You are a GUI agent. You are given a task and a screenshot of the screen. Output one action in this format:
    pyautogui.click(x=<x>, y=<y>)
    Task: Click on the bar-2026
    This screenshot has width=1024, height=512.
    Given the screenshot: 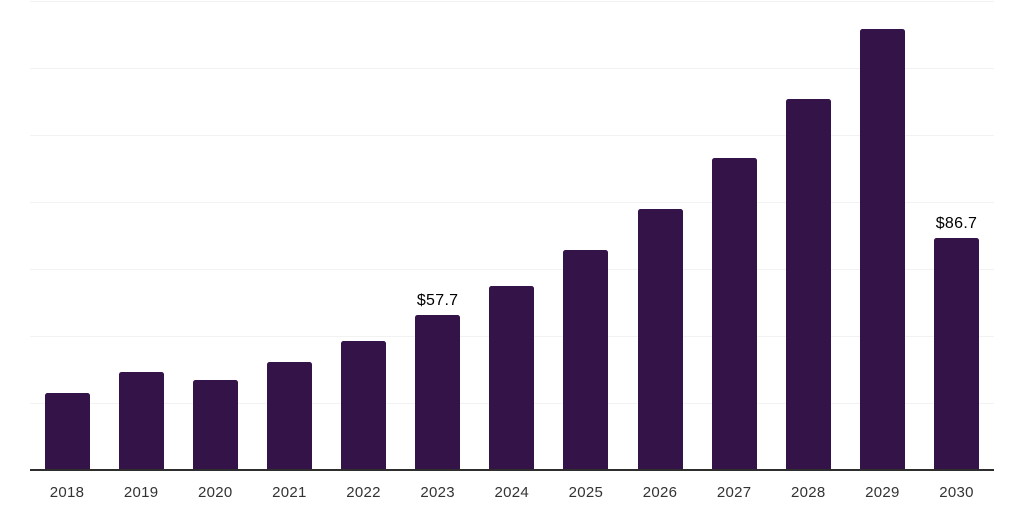 What is the action you would take?
    pyautogui.click(x=660, y=339)
    